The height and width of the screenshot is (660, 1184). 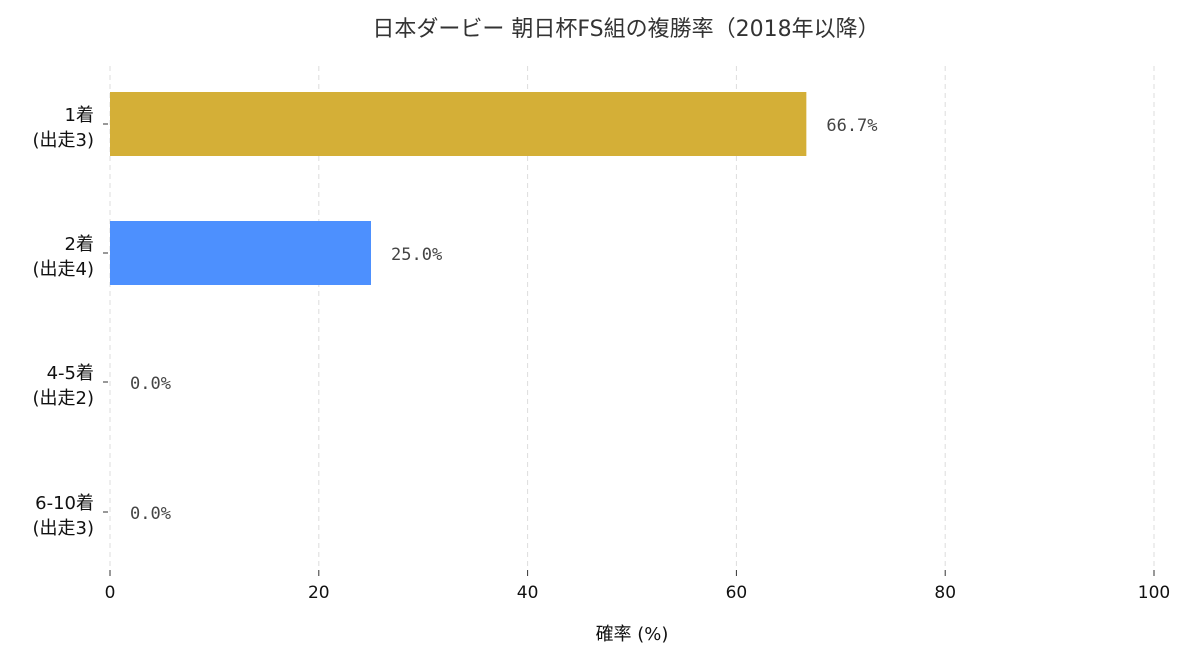 What do you see at coordinates (625, 29) in the screenshot?
I see `chart-title: 日本ダービー 朝日杯FS組の複勝率（2018年以降）` at bounding box center [625, 29].